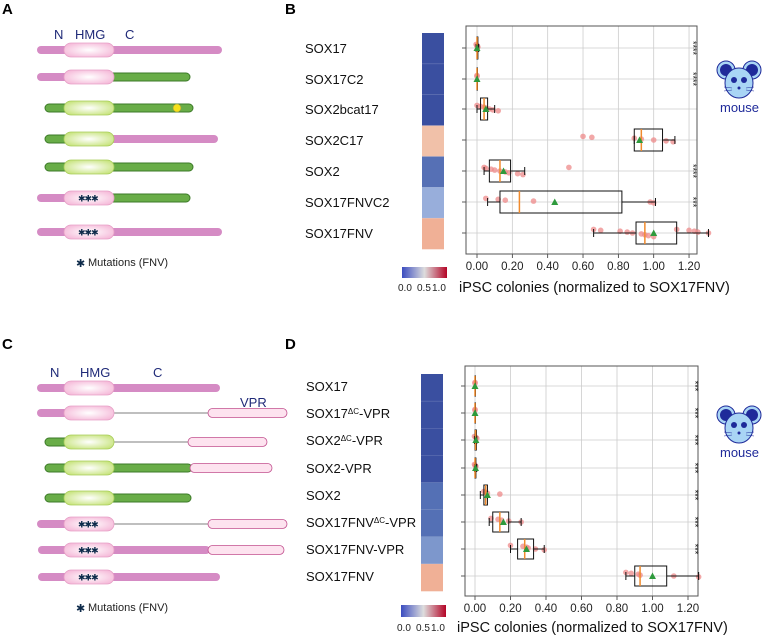 This screenshot has height=636, width=764. Describe the element at coordinates (327, 386) in the screenshot. I see `row-label: SOX17` at that location.